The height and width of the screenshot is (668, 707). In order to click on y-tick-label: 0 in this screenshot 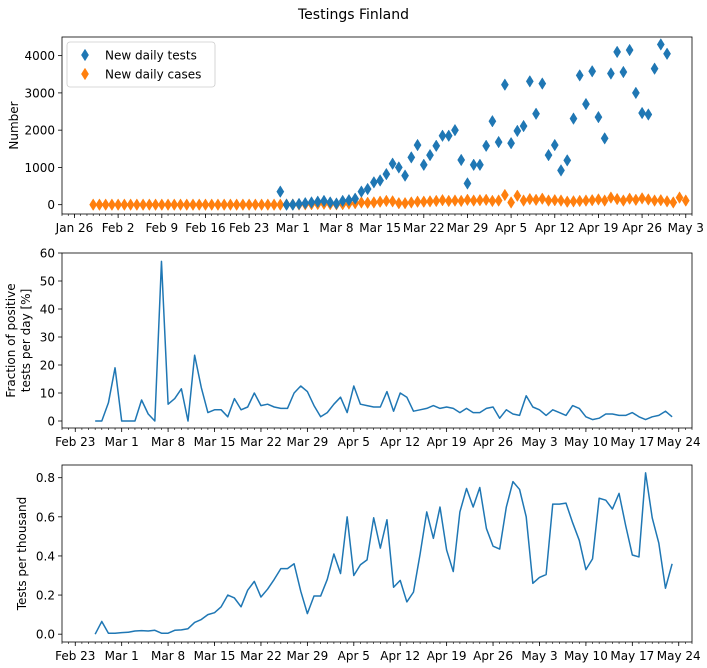, I will do `click(51, 205)`.